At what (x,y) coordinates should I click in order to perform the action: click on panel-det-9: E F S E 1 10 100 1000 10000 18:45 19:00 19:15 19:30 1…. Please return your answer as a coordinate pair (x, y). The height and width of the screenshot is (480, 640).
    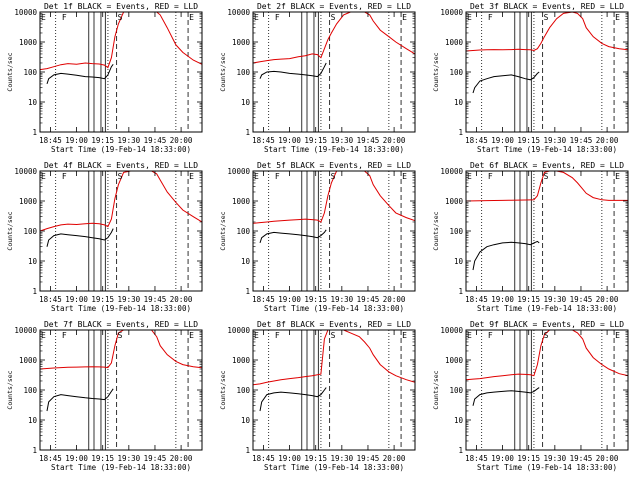
    Looking at the image, I should click on (530, 396).